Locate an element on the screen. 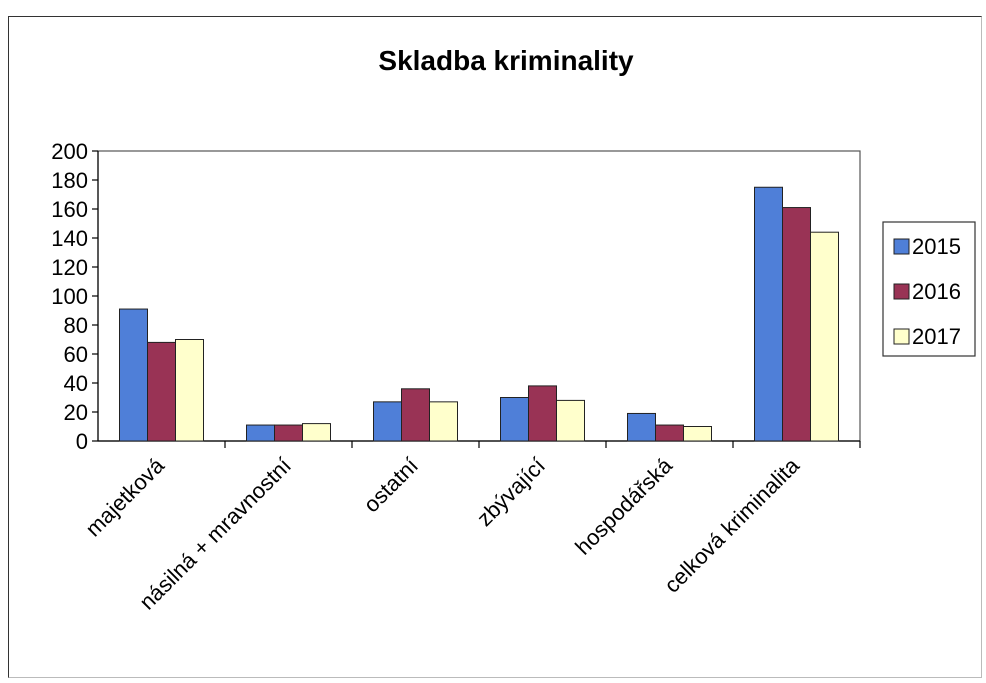  category-label: celková kriminalita is located at coordinates (731, 524).